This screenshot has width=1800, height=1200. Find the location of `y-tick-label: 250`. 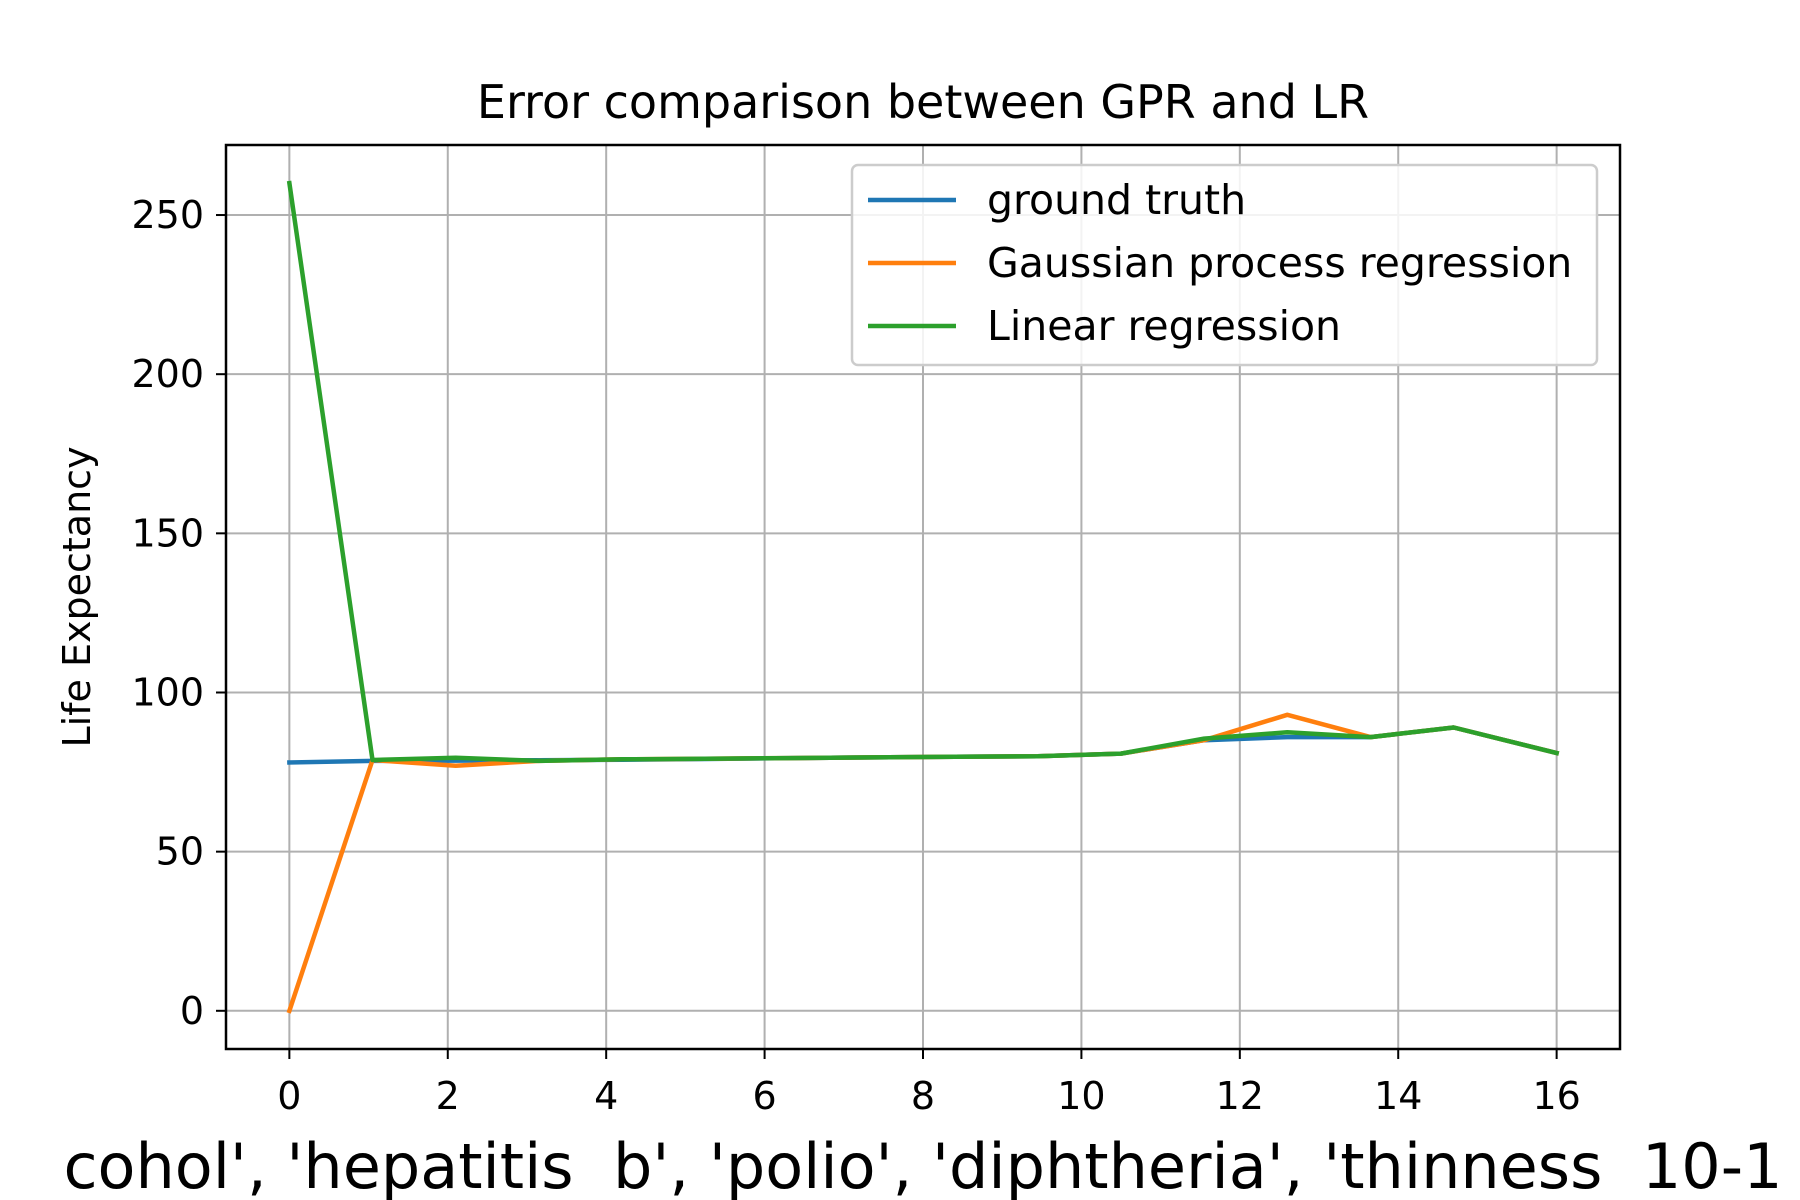

y-tick-label: 250 is located at coordinates (167, 215).